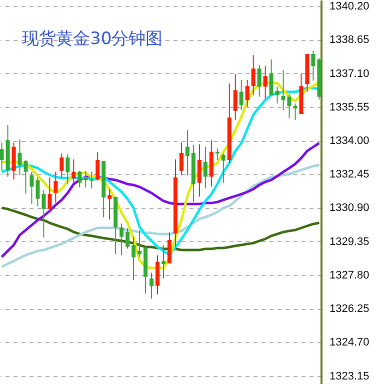 This screenshot has height=384, width=379. What do you see at coordinates (350, 174) in the screenshot?
I see `y-tick-label: 1332.45` at bounding box center [350, 174].